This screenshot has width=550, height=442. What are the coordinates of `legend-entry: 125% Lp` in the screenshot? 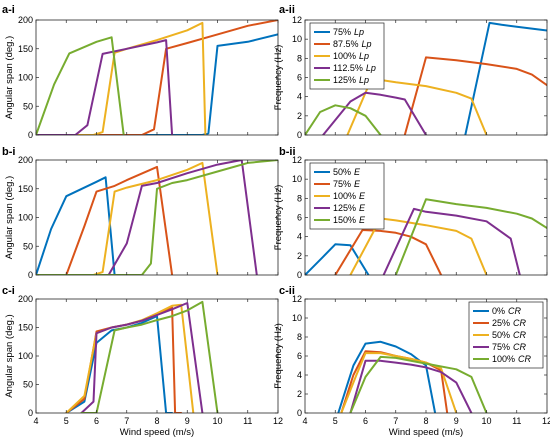 It's located at (351, 80).